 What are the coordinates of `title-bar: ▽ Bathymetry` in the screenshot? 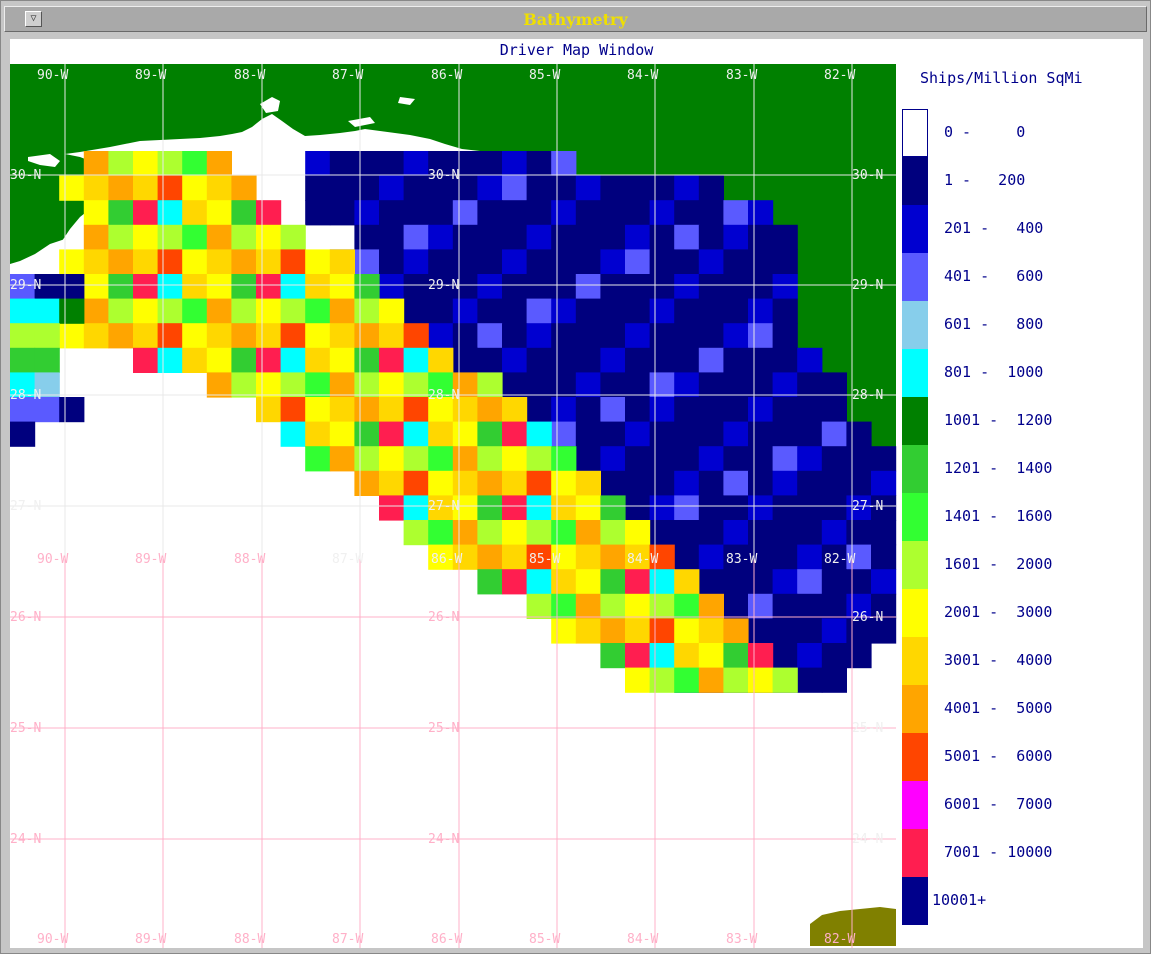 It's located at (575, 19).